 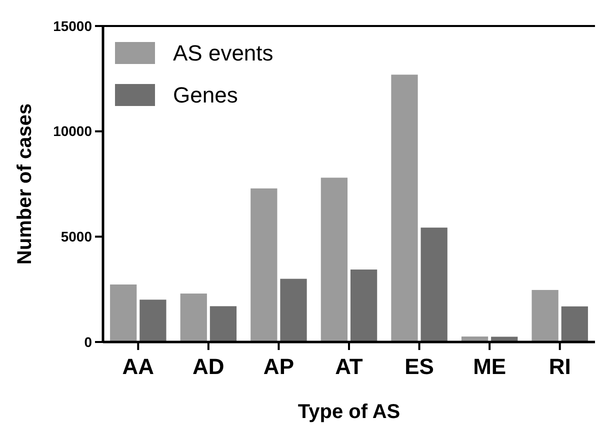 I want to click on x-tick-label: ME, so click(x=489, y=366).